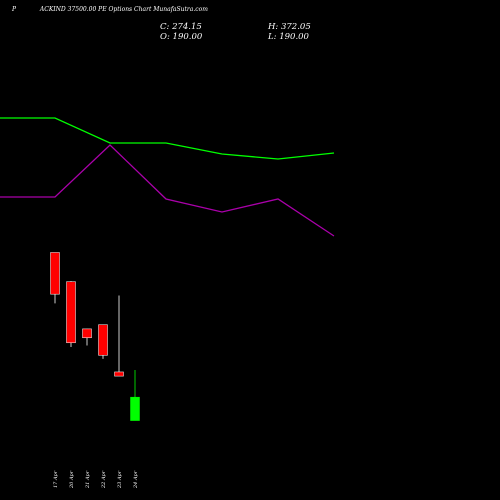 This screenshot has height=500, width=500. Describe the element at coordinates (88, 479) in the screenshot. I see `x-tick-label: 21 Apr` at that location.